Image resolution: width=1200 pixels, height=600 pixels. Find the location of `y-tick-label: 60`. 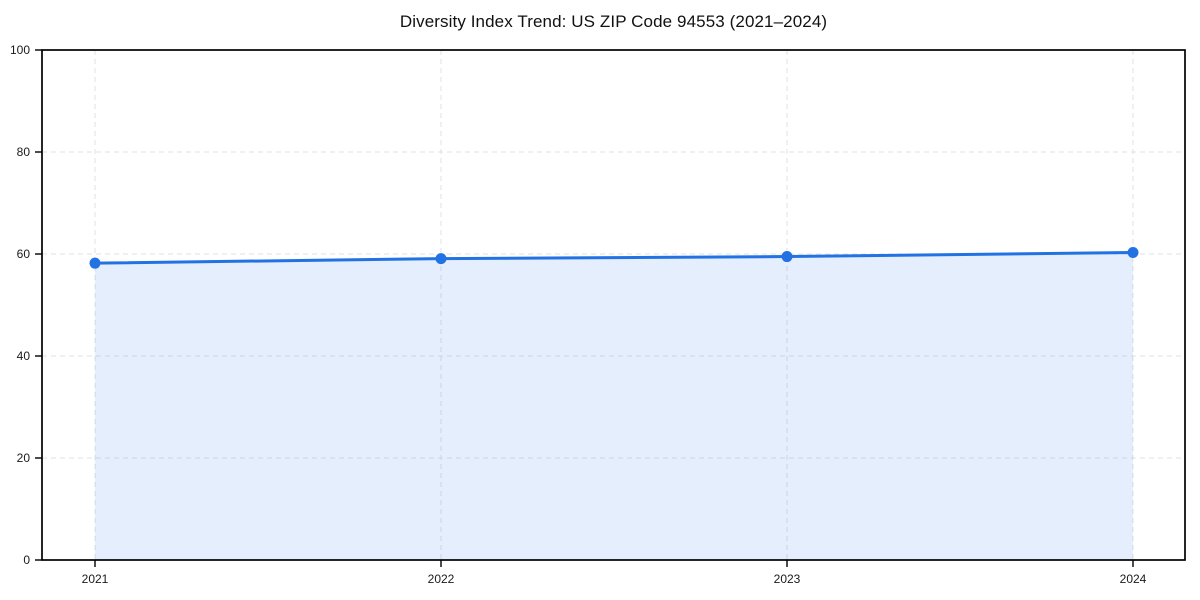

y-tick-label: 60 is located at coordinates (24, 254).